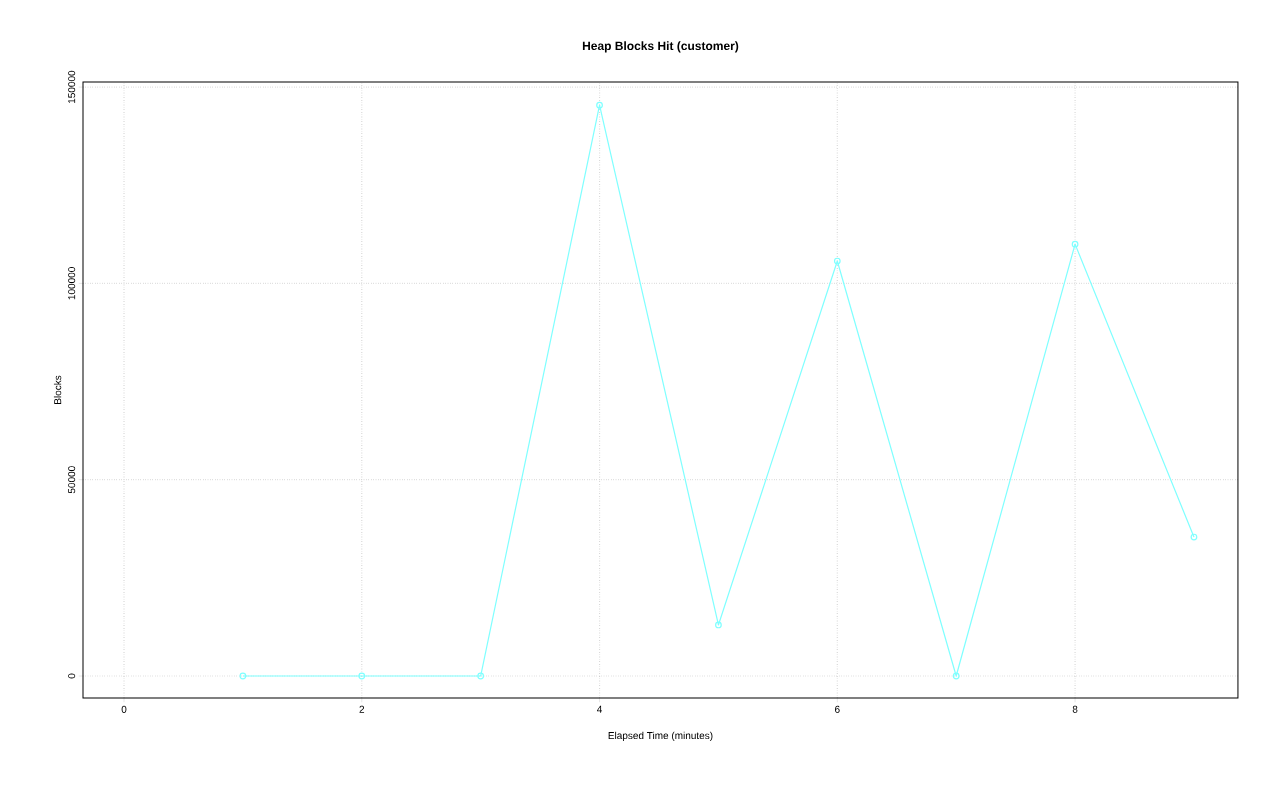 Image resolution: width=1280 pixels, height=801 pixels. What do you see at coordinates (72, 676) in the screenshot?
I see `y-tick-label: 0` at bounding box center [72, 676].